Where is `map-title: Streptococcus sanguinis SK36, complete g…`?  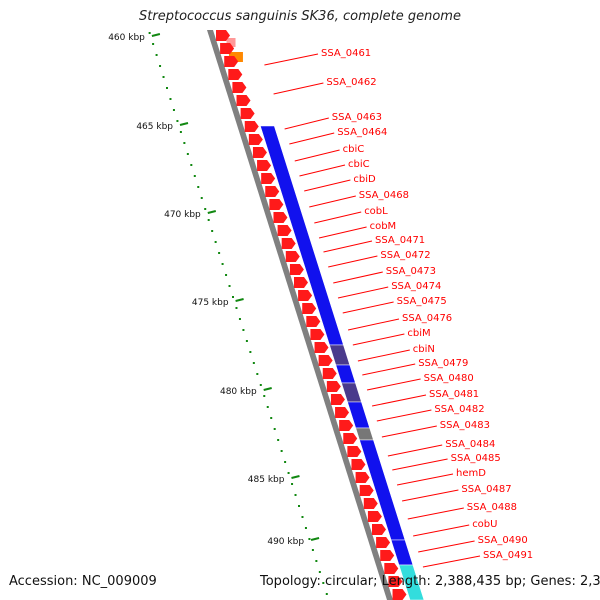 map-title: Streptococcus sanguinis SK36, complete g… is located at coordinates (300, 16).